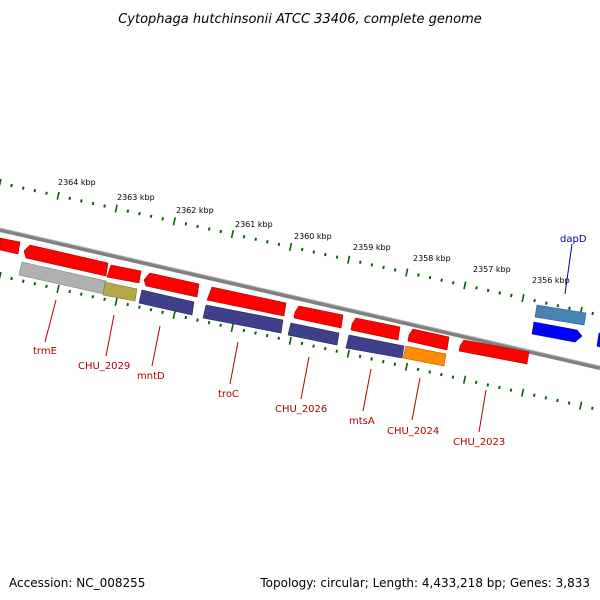 The width and height of the screenshot is (600, 600). What do you see at coordinates (573, 239) in the screenshot?
I see `gene-label: dapD` at bounding box center [573, 239].